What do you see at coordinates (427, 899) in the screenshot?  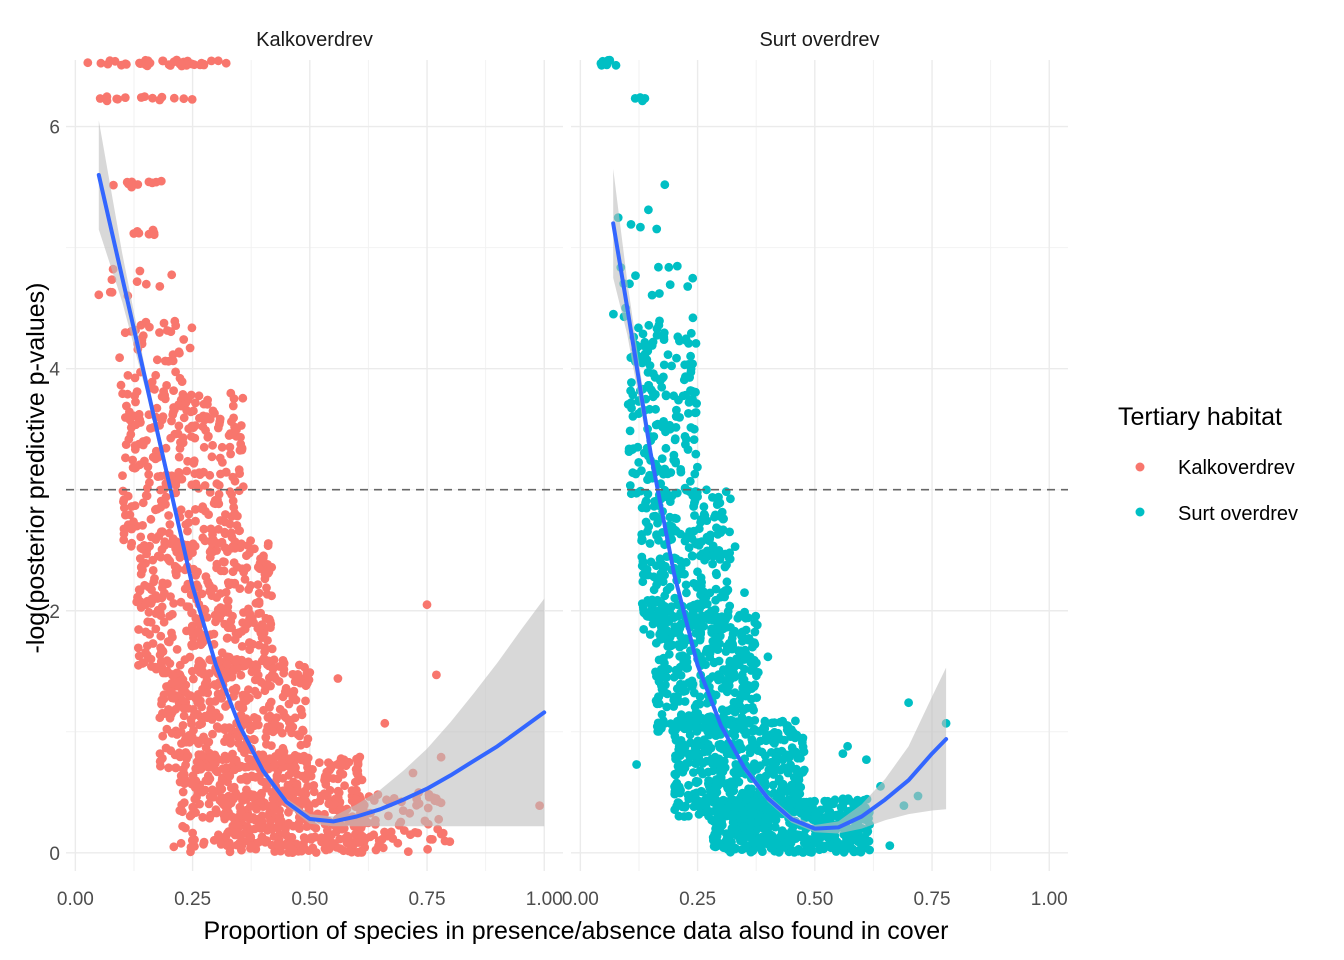 I see `x-tick-label: 0.75` at bounding box center [427, 899].